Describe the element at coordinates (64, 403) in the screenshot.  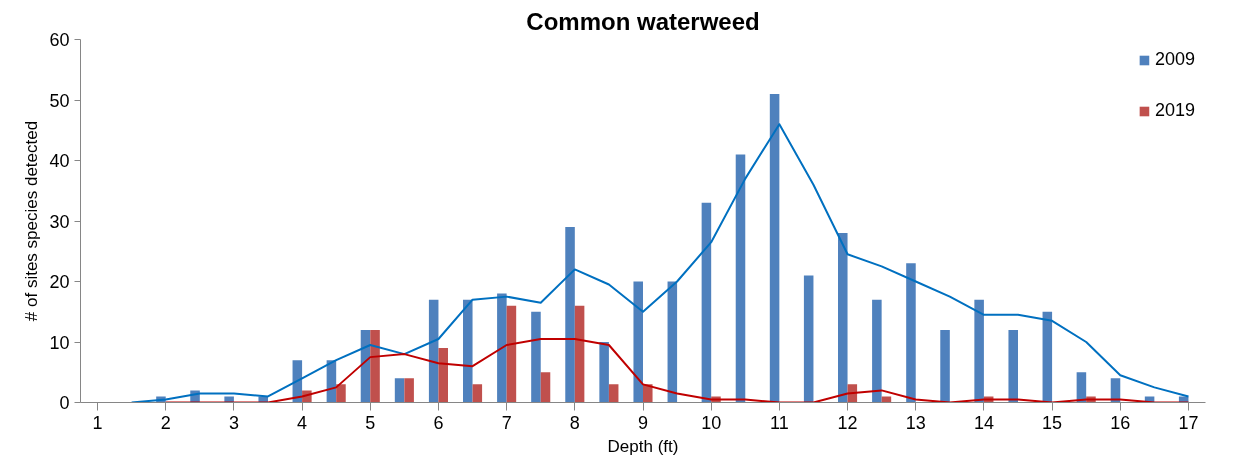
I see `y-tick-label: 0` at that location.